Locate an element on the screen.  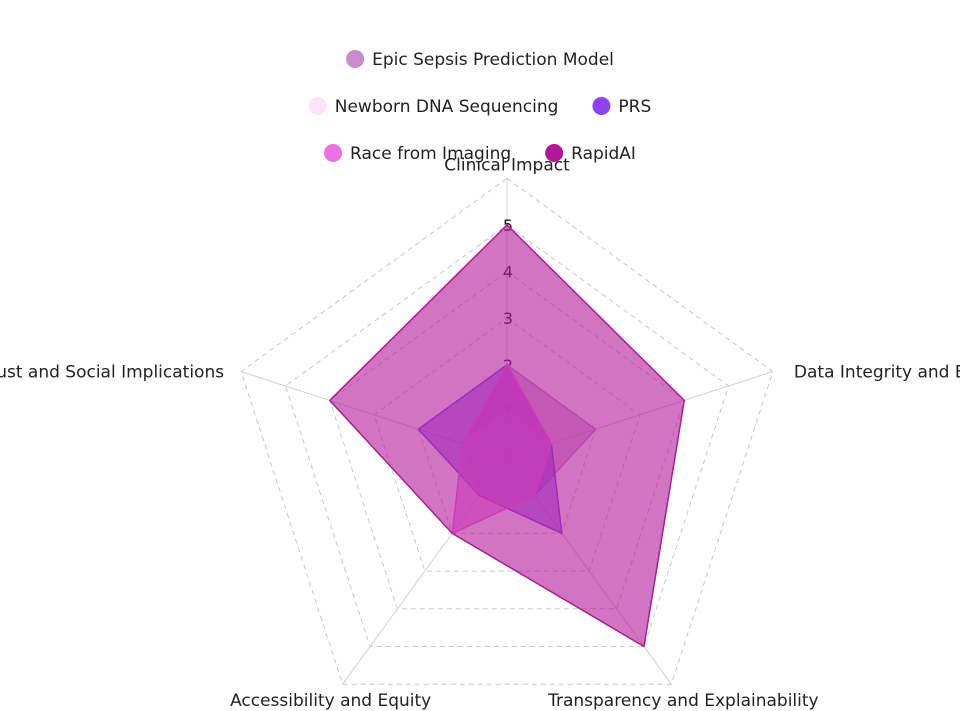
legend-label: Epic Sepsis Prediction Model is located at coordinates (493, 60).